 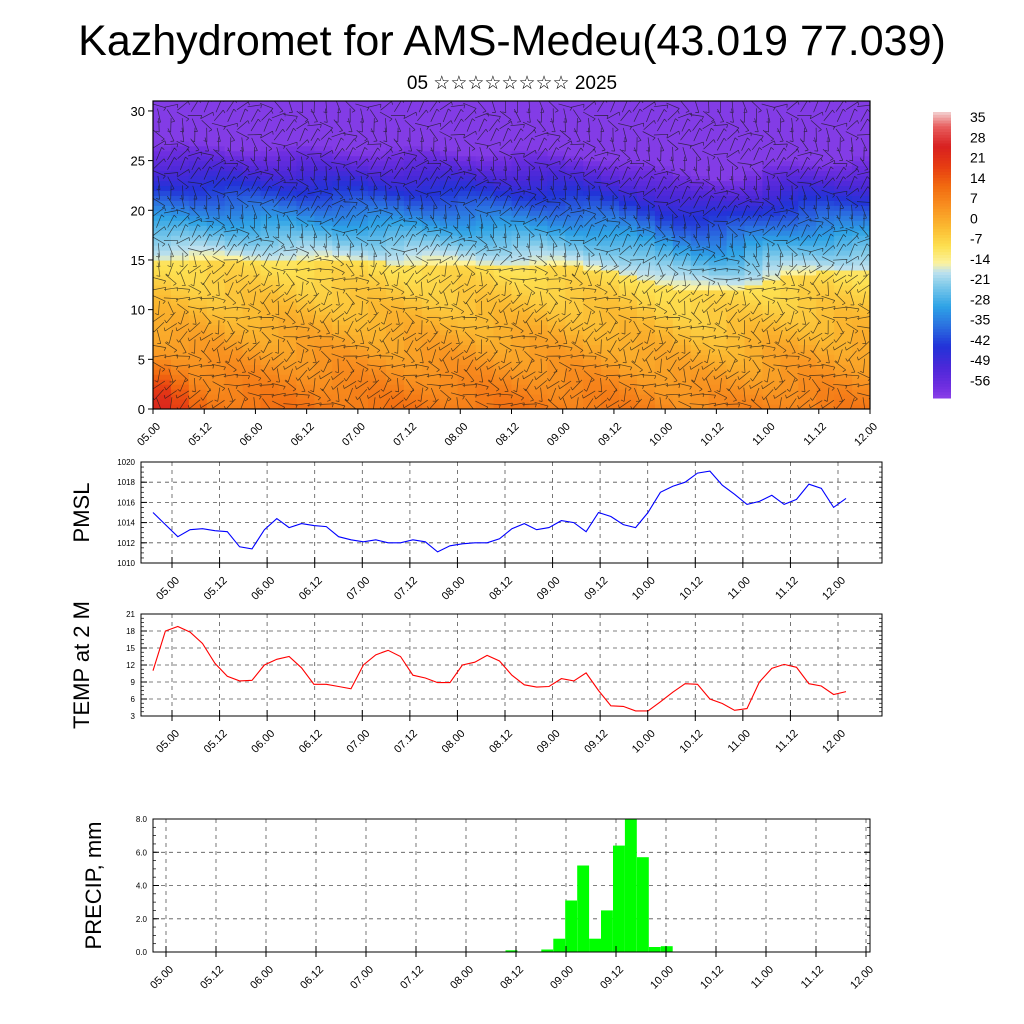 What do you see at coordinates (142, 819) in the screenshot?
I see `precip-y-tick-label: 8.0` at bounding box center [142, 819].